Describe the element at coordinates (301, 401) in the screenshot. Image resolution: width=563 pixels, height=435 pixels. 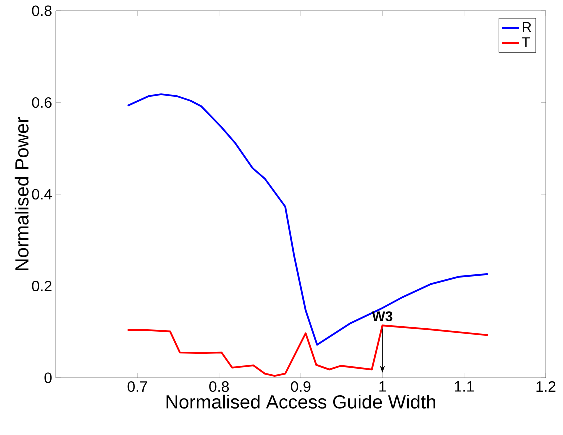
I see `x-axis-title: Normalised Access Guide Width` at that location.